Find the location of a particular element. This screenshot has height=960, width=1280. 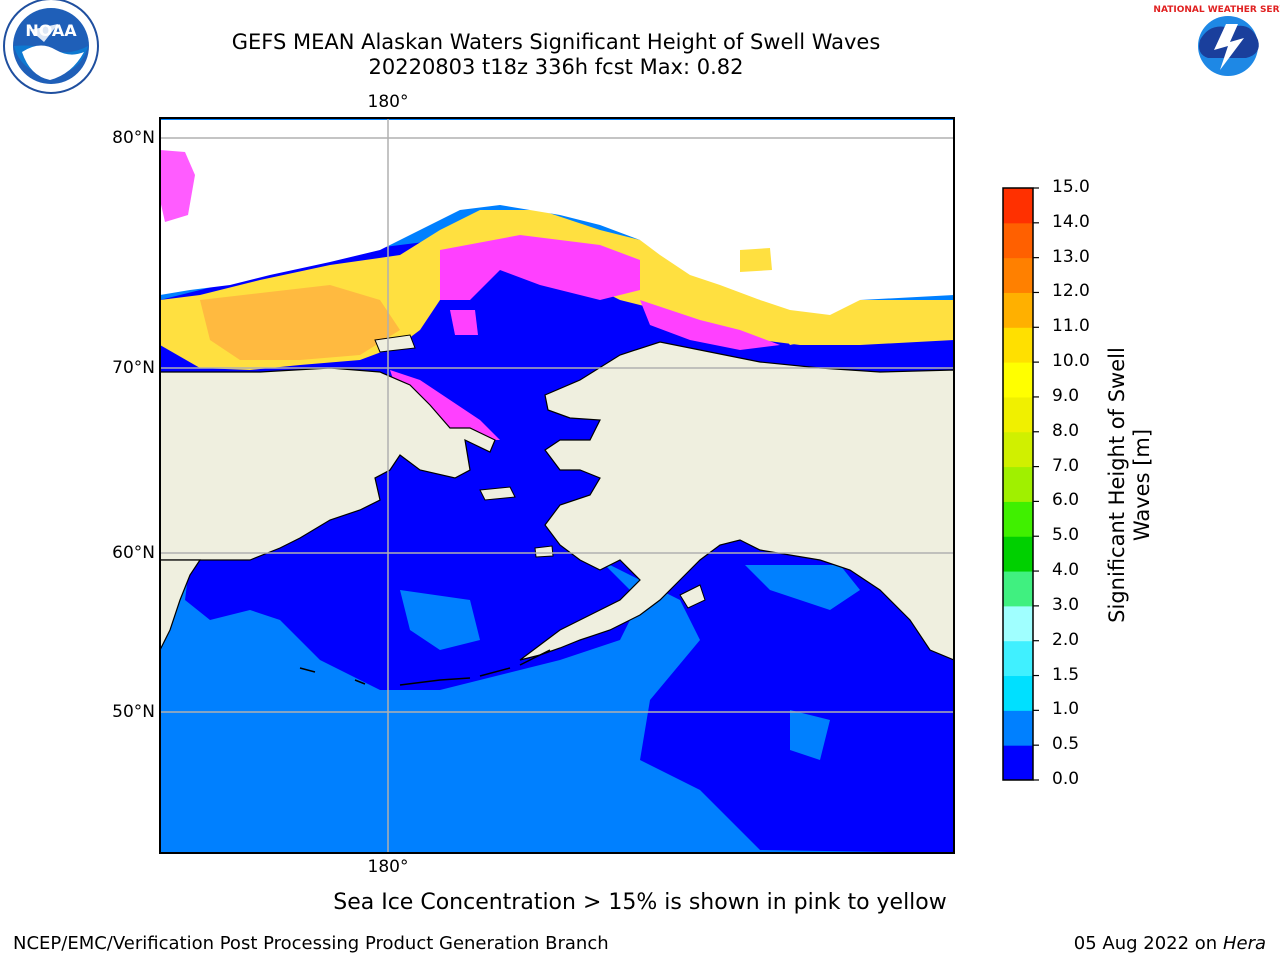

colorbar-tick-label: 1.5 is located at coordinates (1066, 674).